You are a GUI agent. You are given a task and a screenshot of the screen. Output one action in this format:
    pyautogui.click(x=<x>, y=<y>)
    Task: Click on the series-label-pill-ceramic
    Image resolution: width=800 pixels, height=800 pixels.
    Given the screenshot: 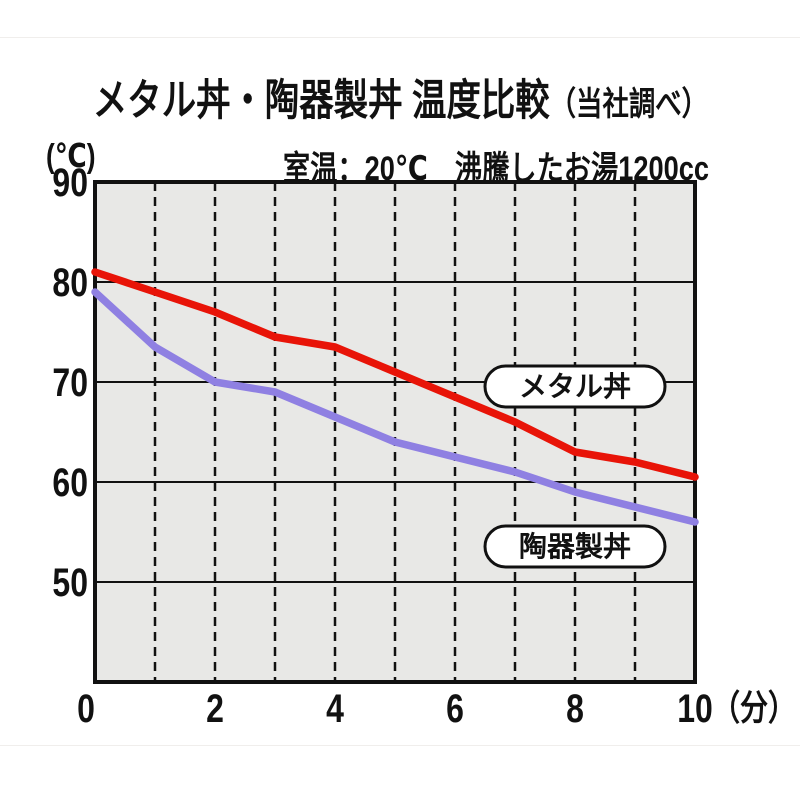 What is the action you would take?
    pyautogui.click(x=575, y=546)
    